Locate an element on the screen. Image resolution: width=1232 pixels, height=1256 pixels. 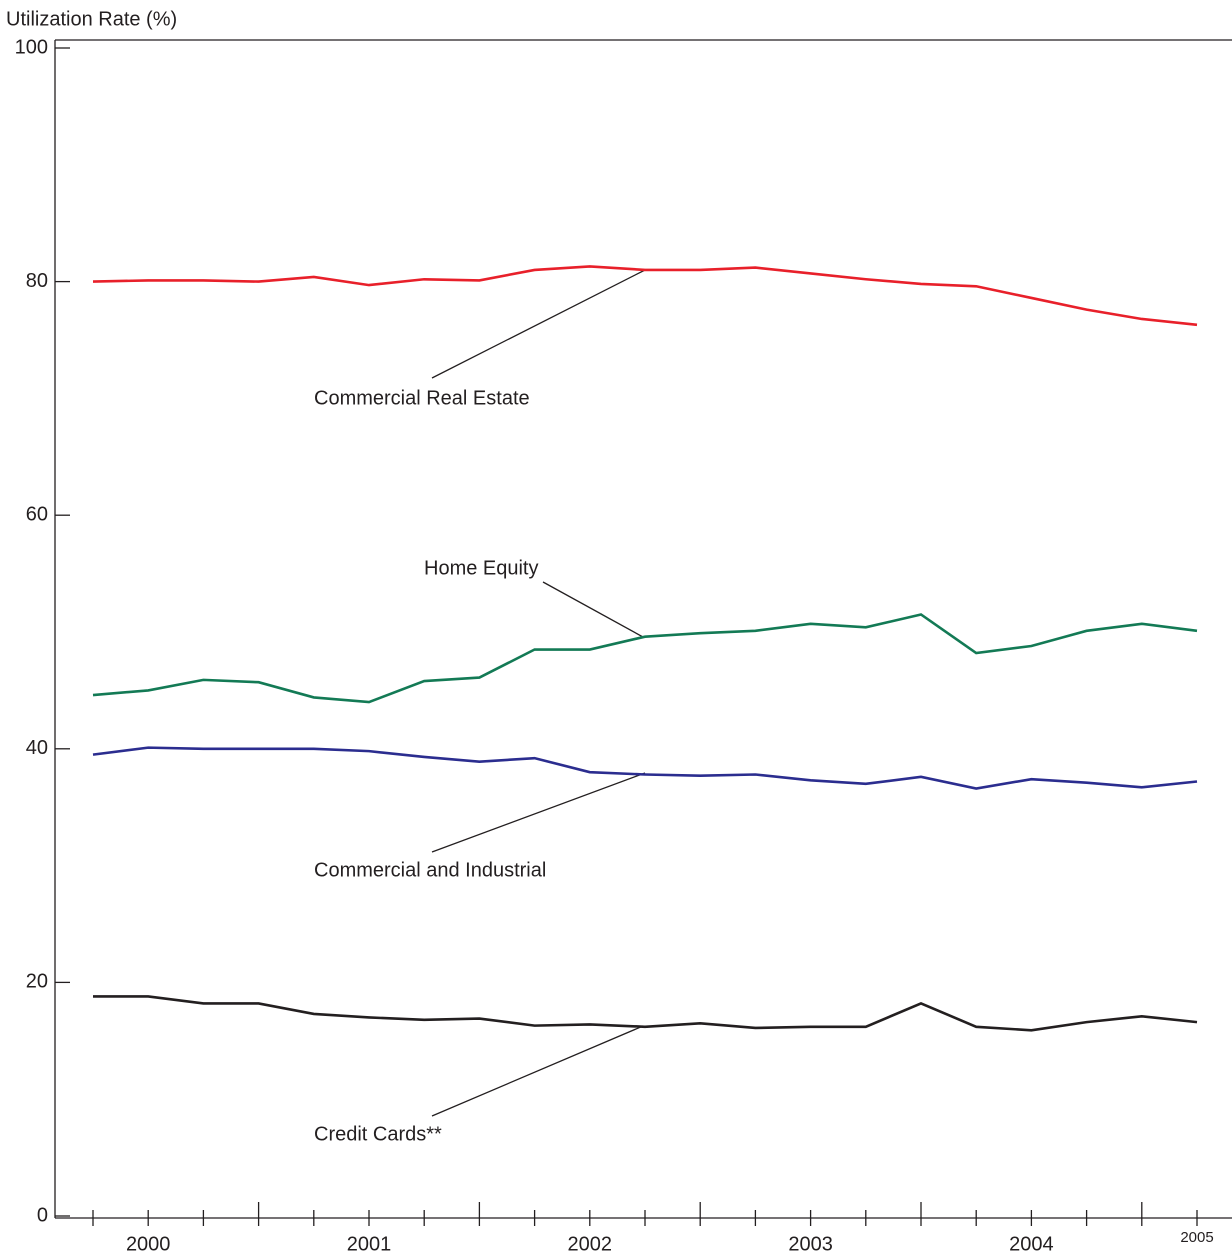
series-annotation: Home Equity is located at coordinates (481, 568).